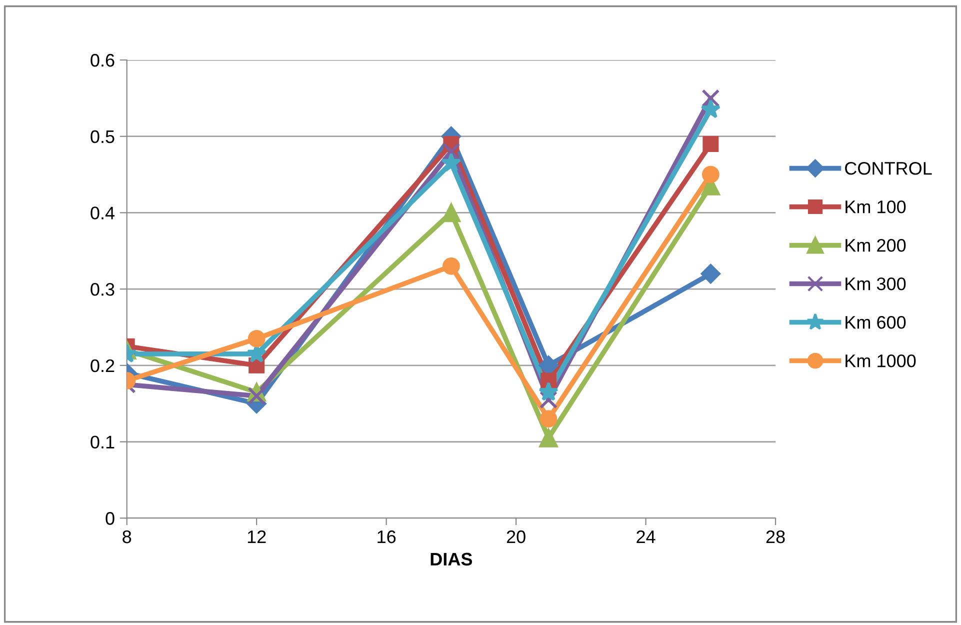 Image resolution: width=961 pixels, height=625 pixels. Describe the element at coordinates (881, 361) in the screenshot. I see `legend-label: Km 1000` at that location.